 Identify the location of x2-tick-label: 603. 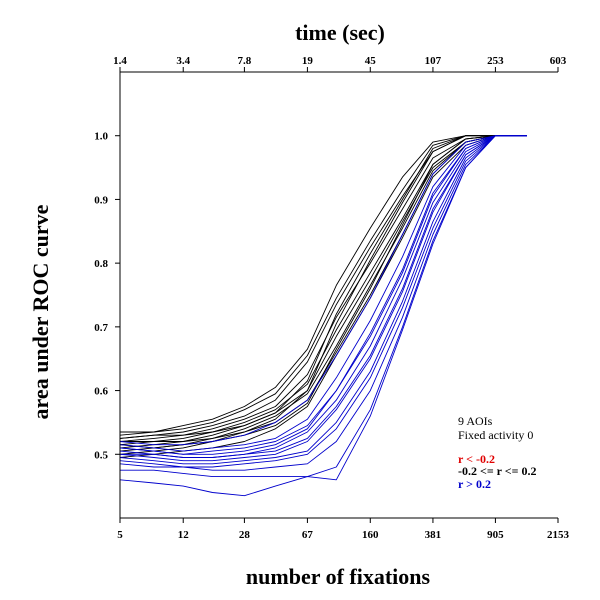
(558, 61).